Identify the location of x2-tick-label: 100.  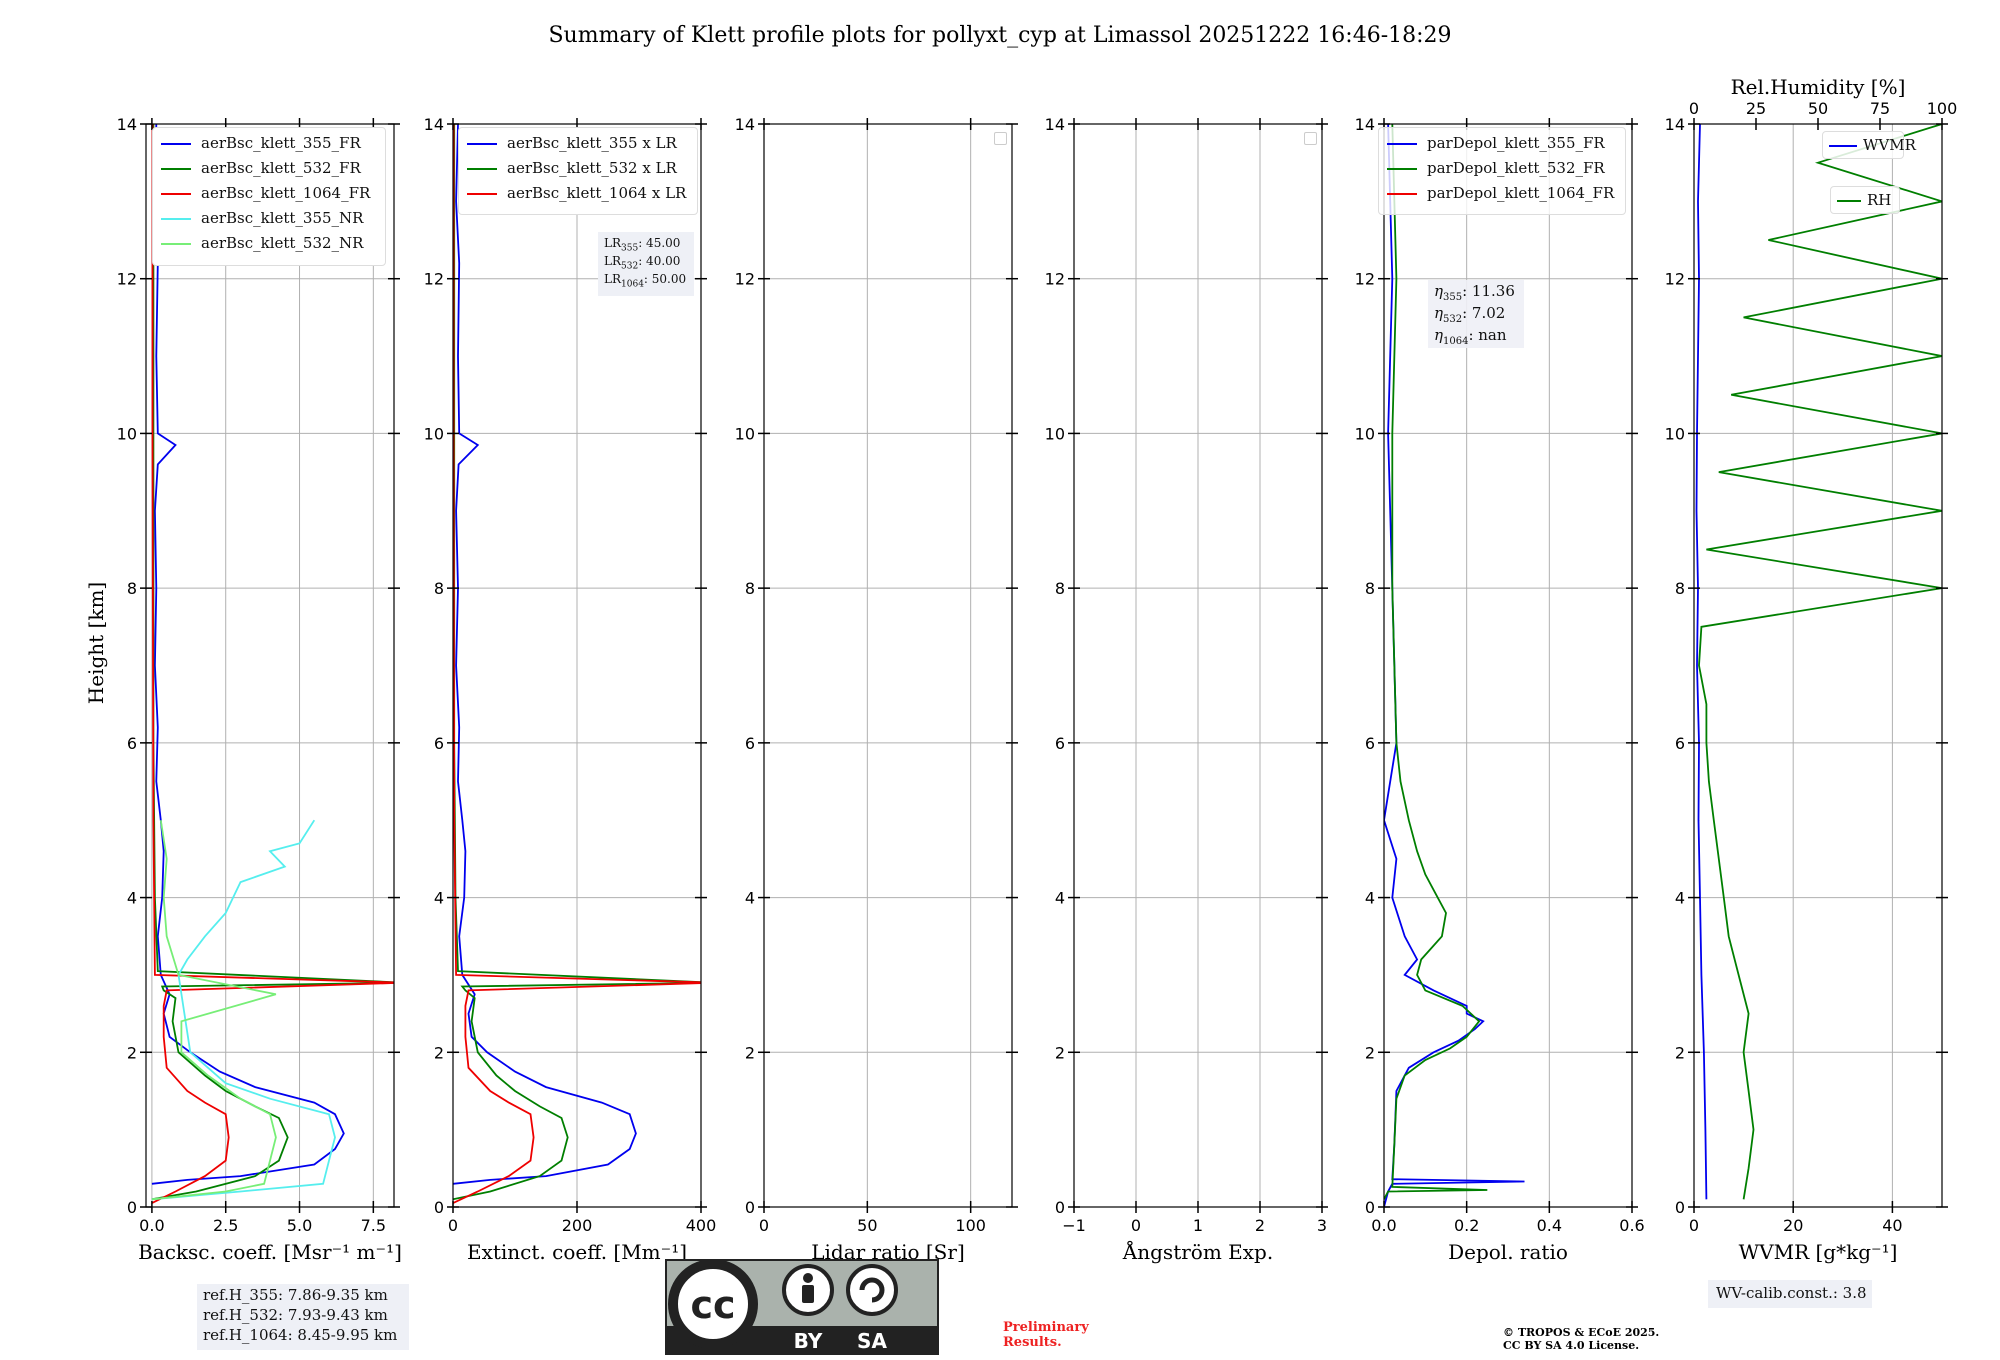
(1942, 108).